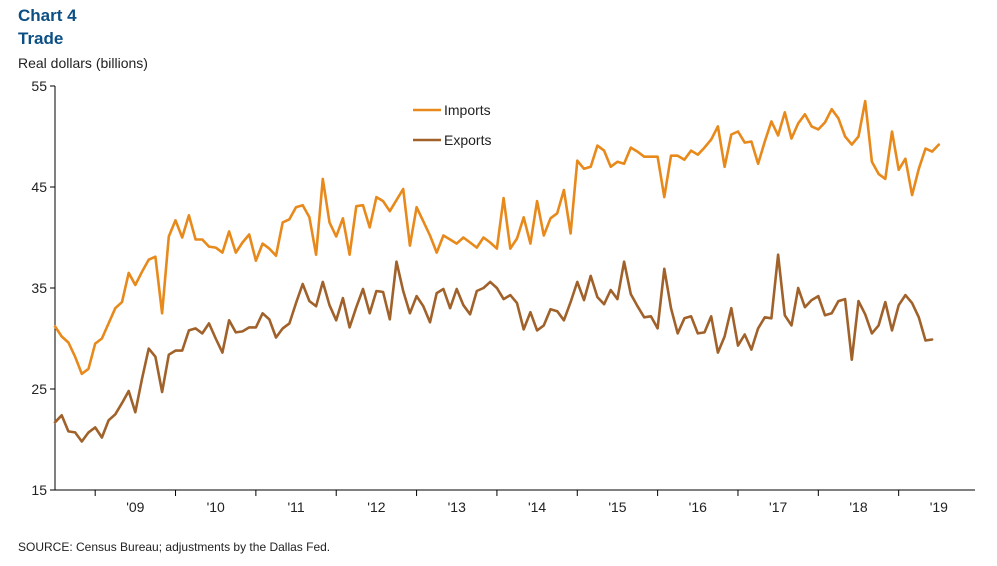 The width and height of the screenshot is (997, 566). I want to click on x-tick-label: '10, so click(216, 507).